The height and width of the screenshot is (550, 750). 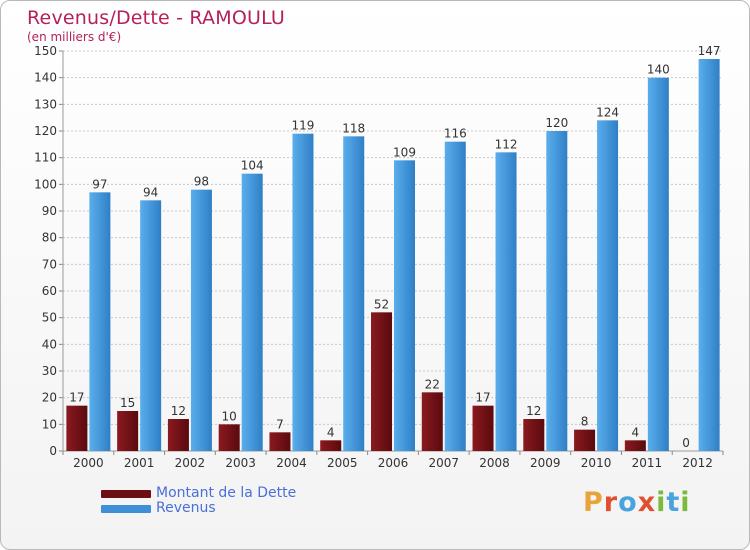 I want to click on data-label-debt: 8, so click(x=585, y=422).